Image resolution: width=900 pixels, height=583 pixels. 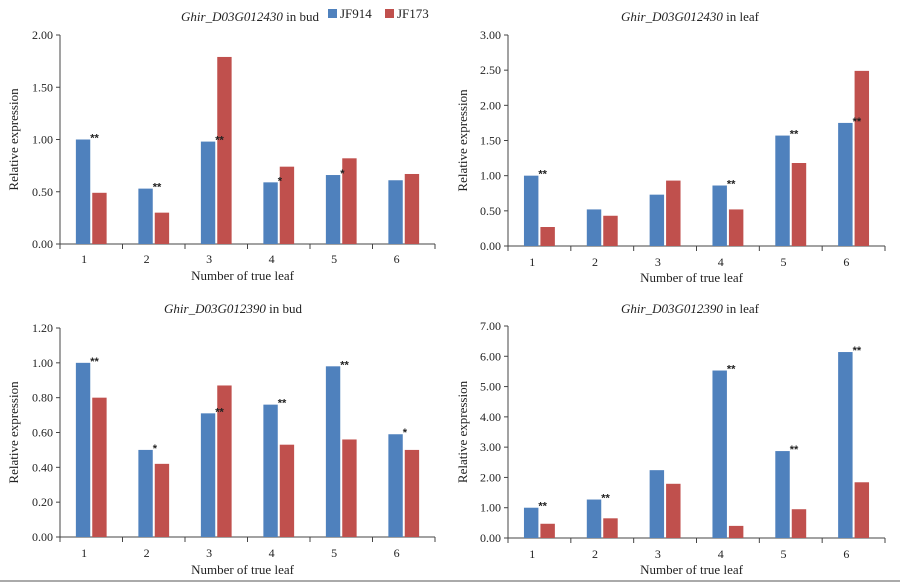 What do you see at coordinates (42, 502) in the screenshot?
I see `y-tick-label: 0.20` at bounding box center [42, 502].